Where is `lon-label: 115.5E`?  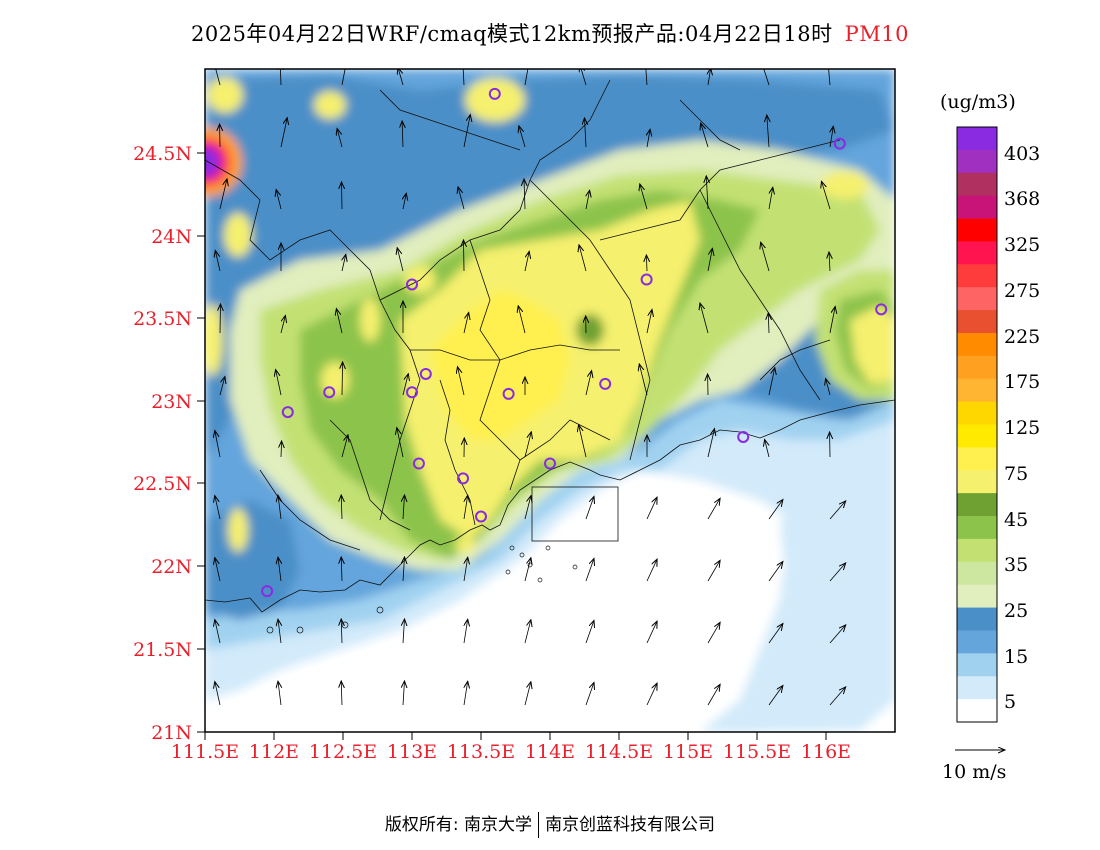 lon-label: 115.5E is located at coordinates (757, 752).